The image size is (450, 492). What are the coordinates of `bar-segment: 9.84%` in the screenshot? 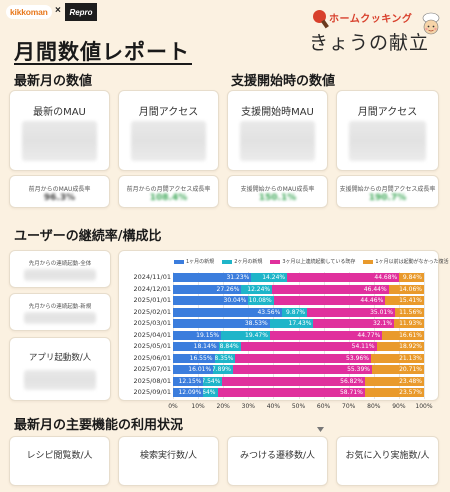 It's located at (411, 277).